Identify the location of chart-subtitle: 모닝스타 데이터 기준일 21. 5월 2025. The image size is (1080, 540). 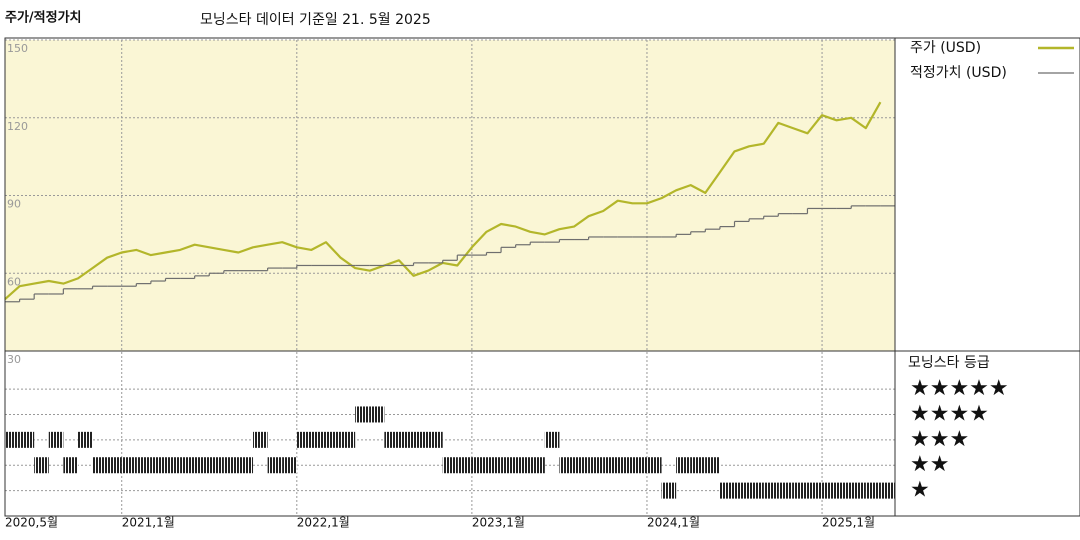
(315, 20).